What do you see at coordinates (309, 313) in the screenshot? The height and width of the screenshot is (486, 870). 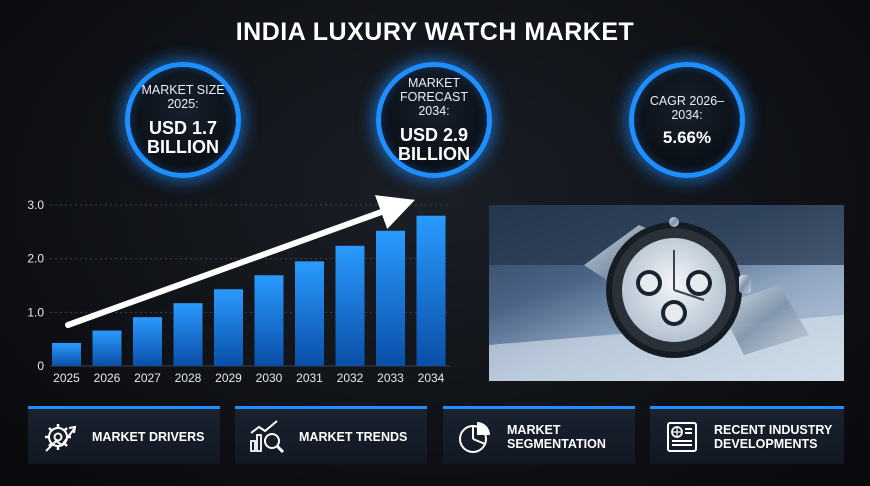 I see `bar-2031` at bounding box center [309, 313].